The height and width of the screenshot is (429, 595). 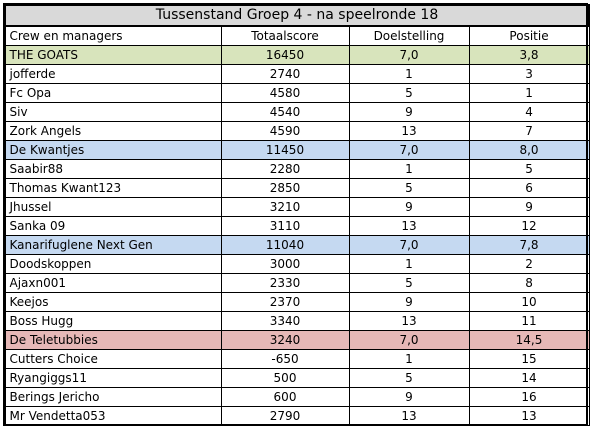 I want to click on column-header-crew: Crew en managers, so click(x=113, y=35).